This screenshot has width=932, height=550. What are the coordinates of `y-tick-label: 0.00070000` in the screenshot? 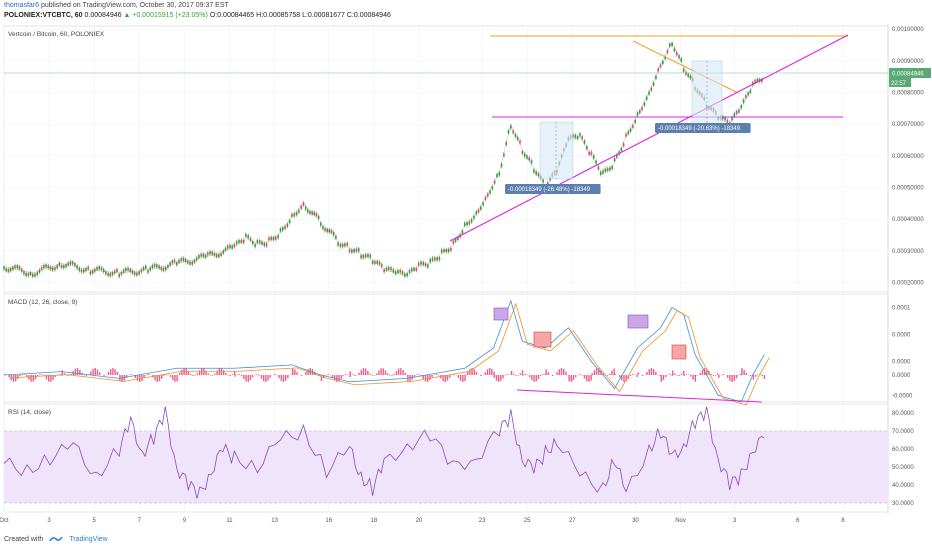 It's located at (908, 125).